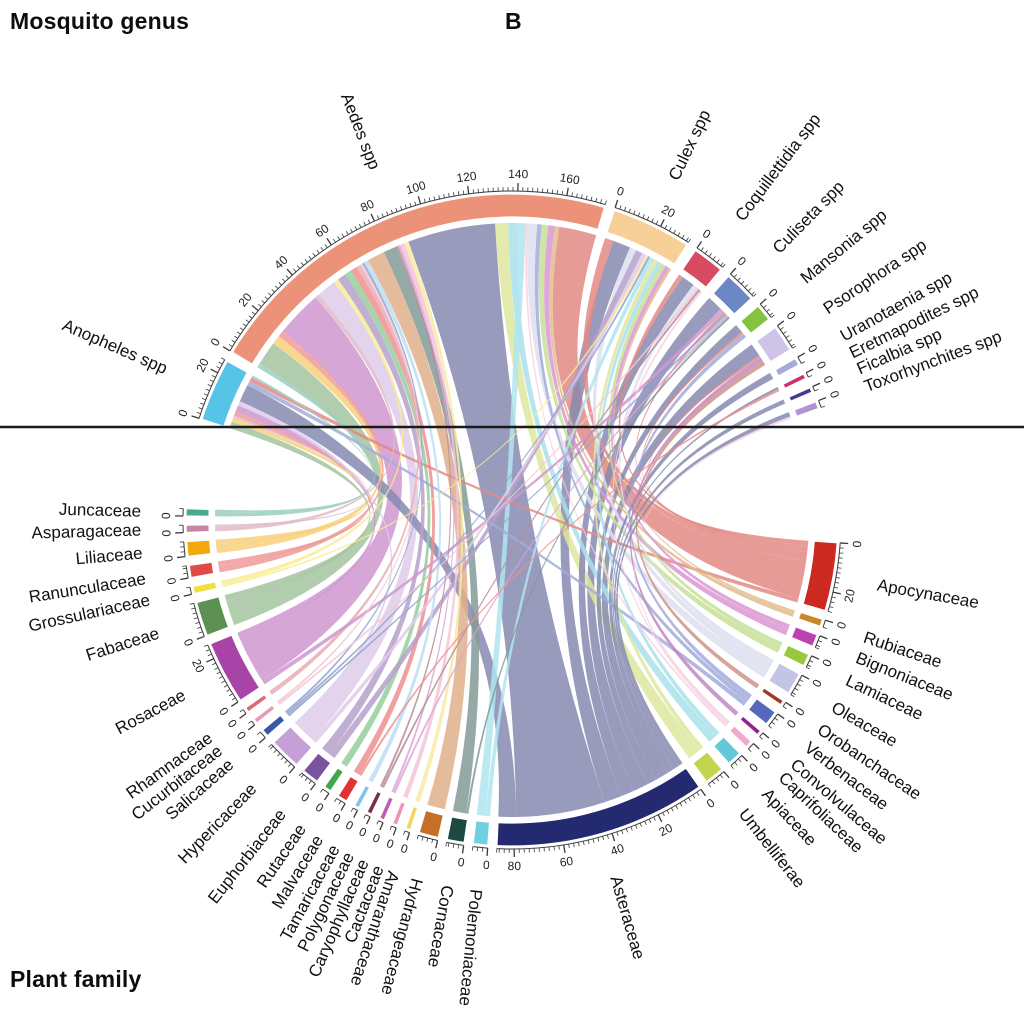 The height and width of the screenshot is (1024, 1024). Describe the element at coordinates (820, 404) in the screenshot. I see `axis-Toxorhynchites spp` at that location.